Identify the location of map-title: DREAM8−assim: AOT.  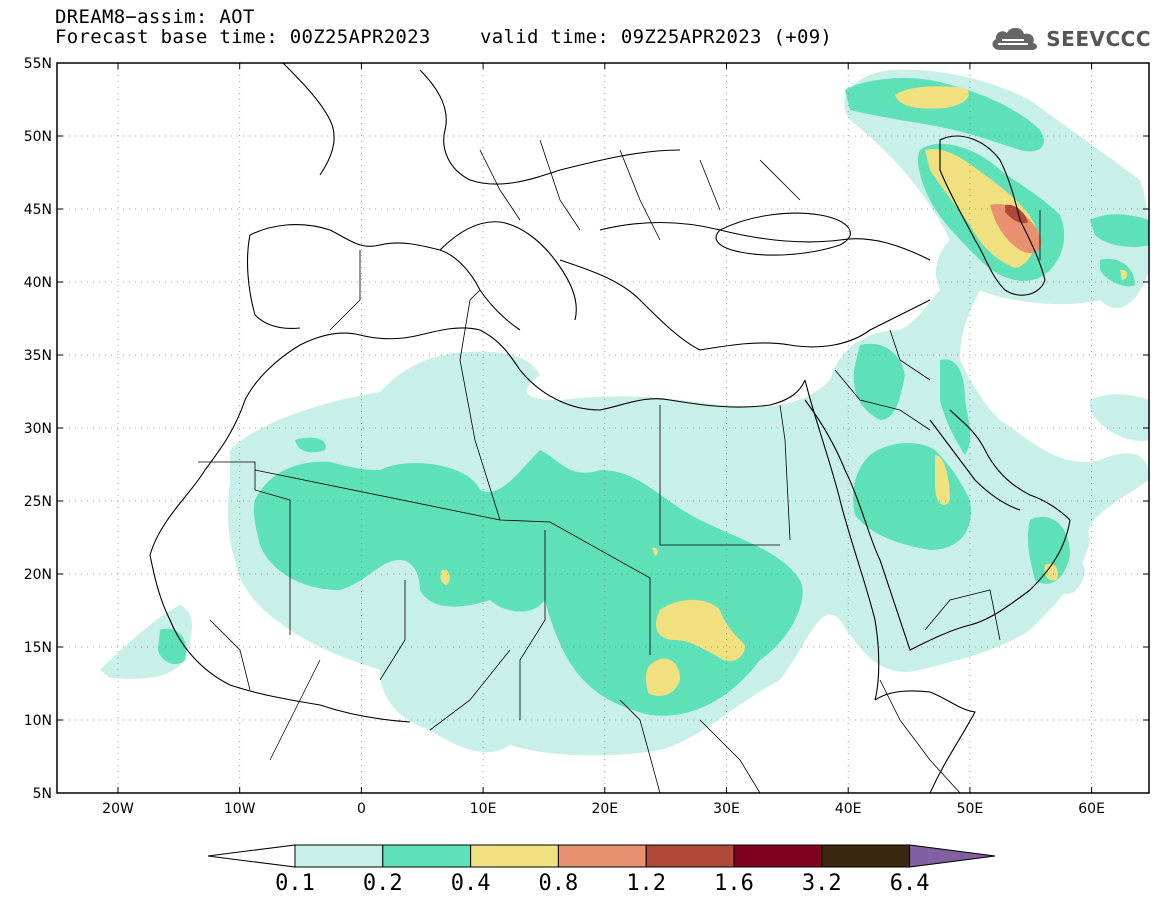
(155, 17).